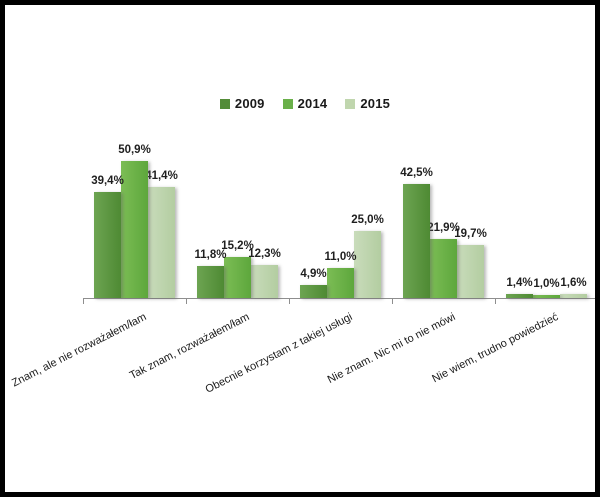 The width and height of the screenshot is (600, 497). I want to click on bar-2009: 11,8%, so click(210, 273).